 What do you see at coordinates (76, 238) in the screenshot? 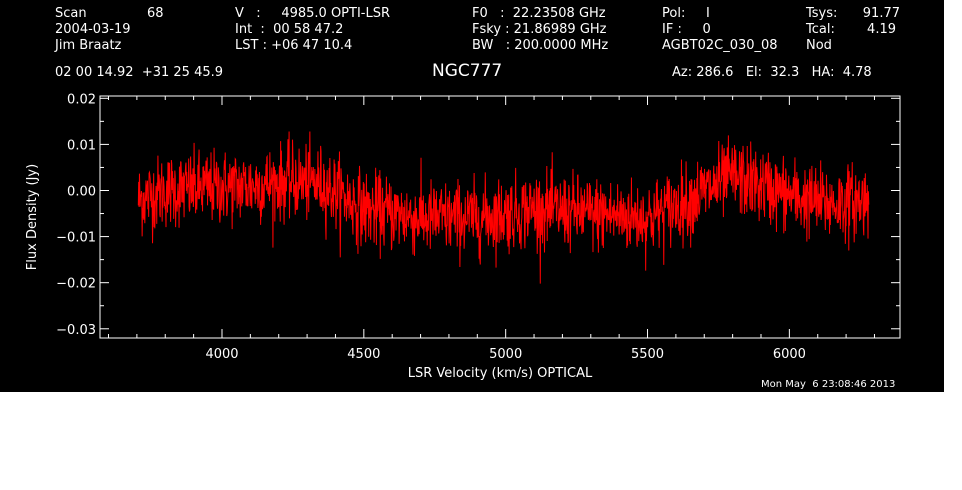
I see `y-tick-label: −0.01` at bounding box center [76, 238].